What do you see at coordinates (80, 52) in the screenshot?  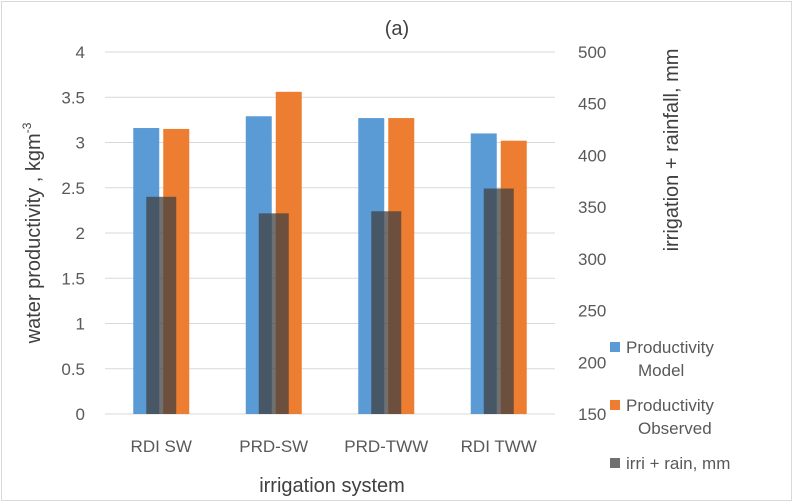 I see `y-tick-label: 4` at bounding box center [80, 52].